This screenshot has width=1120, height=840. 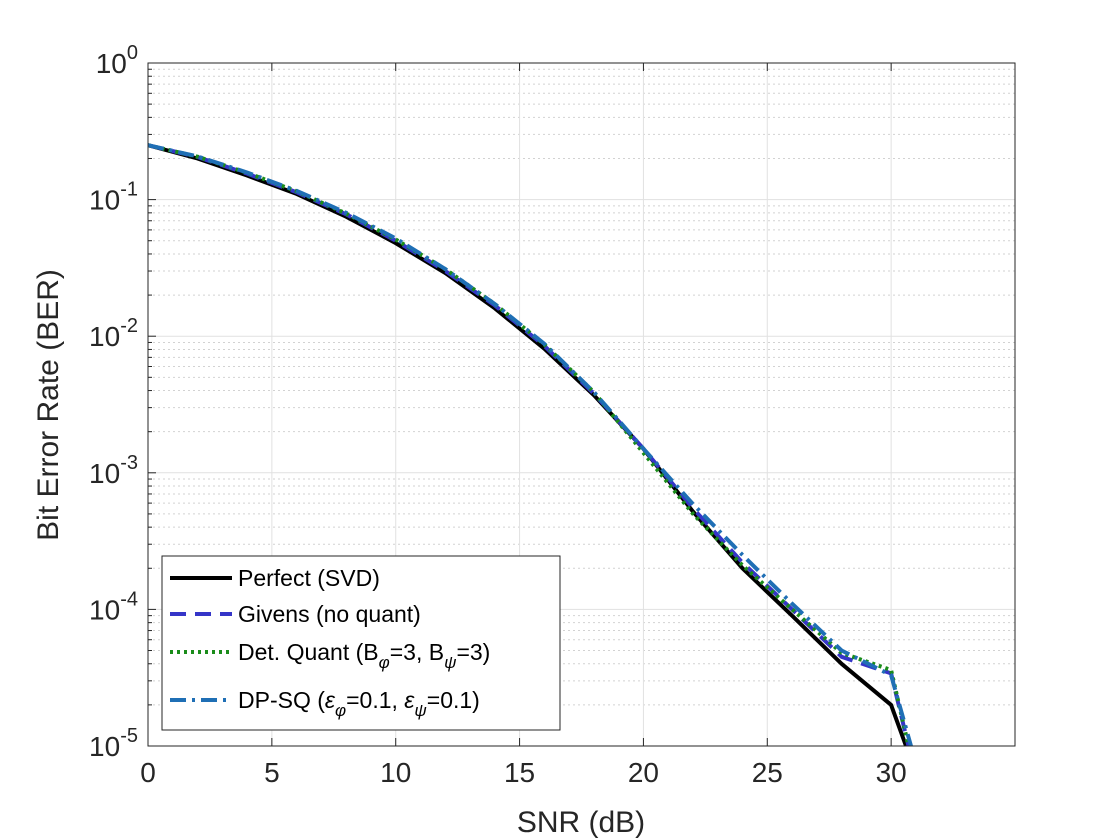 What do you see at coordinates (148, 772) in the screenshot?
I see `x-tick-label: 0` at bounding box center [148, 772].